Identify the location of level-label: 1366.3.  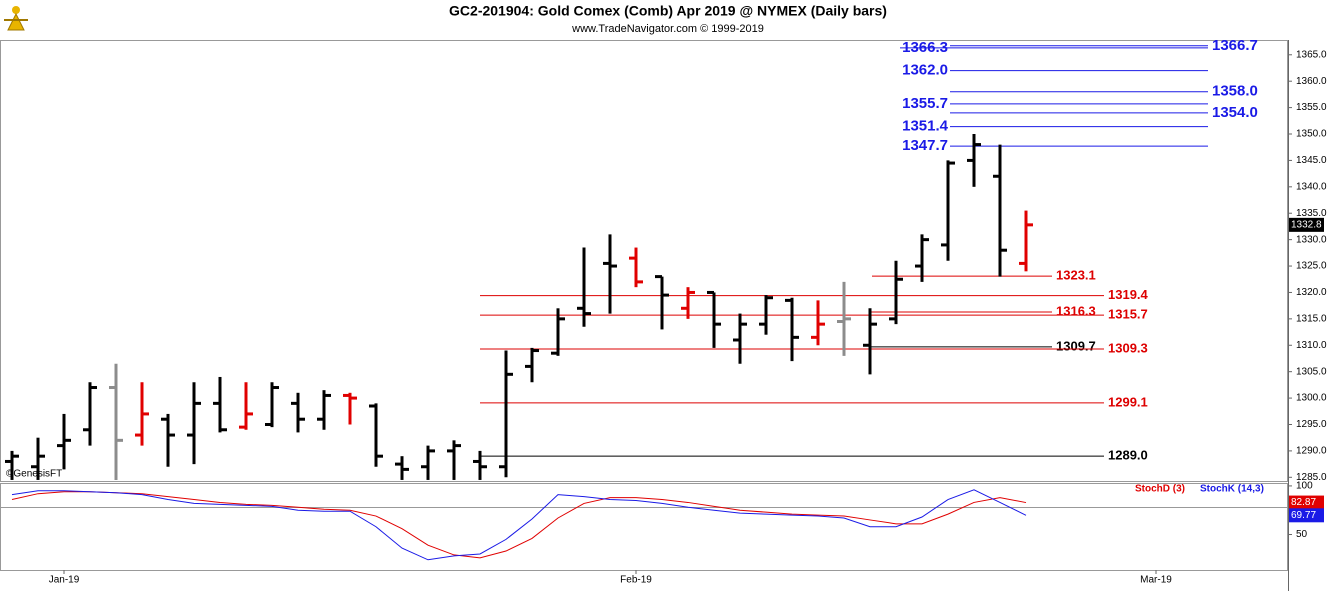
(925, 47).